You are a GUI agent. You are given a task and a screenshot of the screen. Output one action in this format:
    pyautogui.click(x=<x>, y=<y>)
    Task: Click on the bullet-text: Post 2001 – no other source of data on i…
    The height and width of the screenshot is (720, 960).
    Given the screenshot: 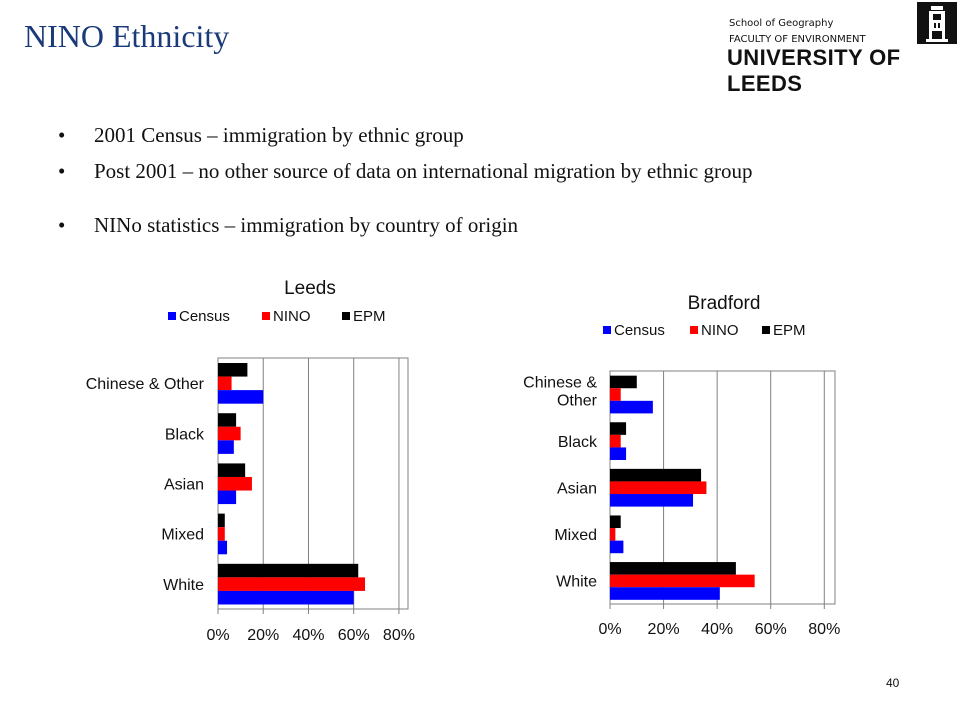 What is the action you would take?
    pyautogui.click(x=423, y=171)
    